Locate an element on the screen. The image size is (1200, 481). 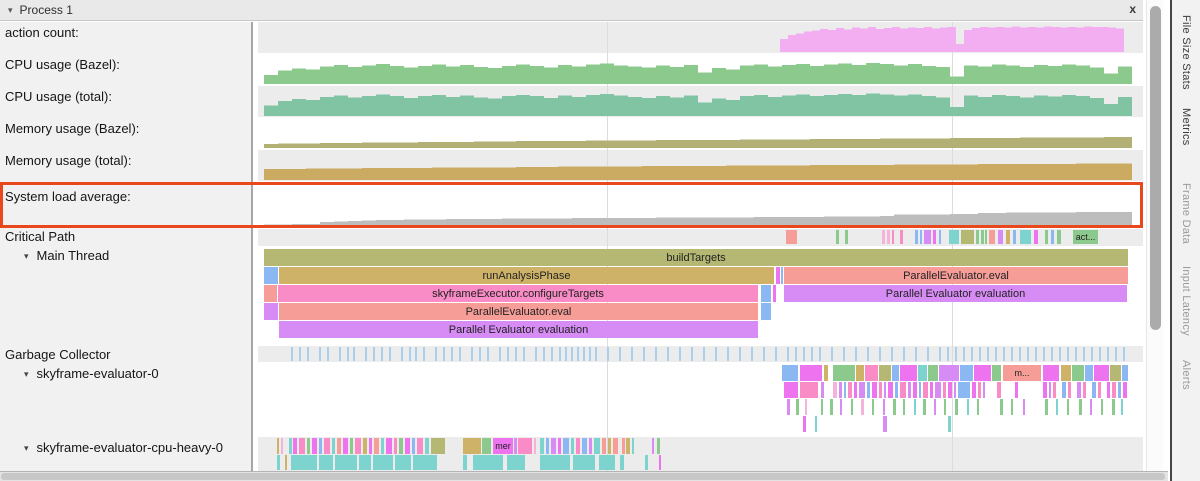
counter-chart-memory-usage-total is located at coordinates (699, 167).